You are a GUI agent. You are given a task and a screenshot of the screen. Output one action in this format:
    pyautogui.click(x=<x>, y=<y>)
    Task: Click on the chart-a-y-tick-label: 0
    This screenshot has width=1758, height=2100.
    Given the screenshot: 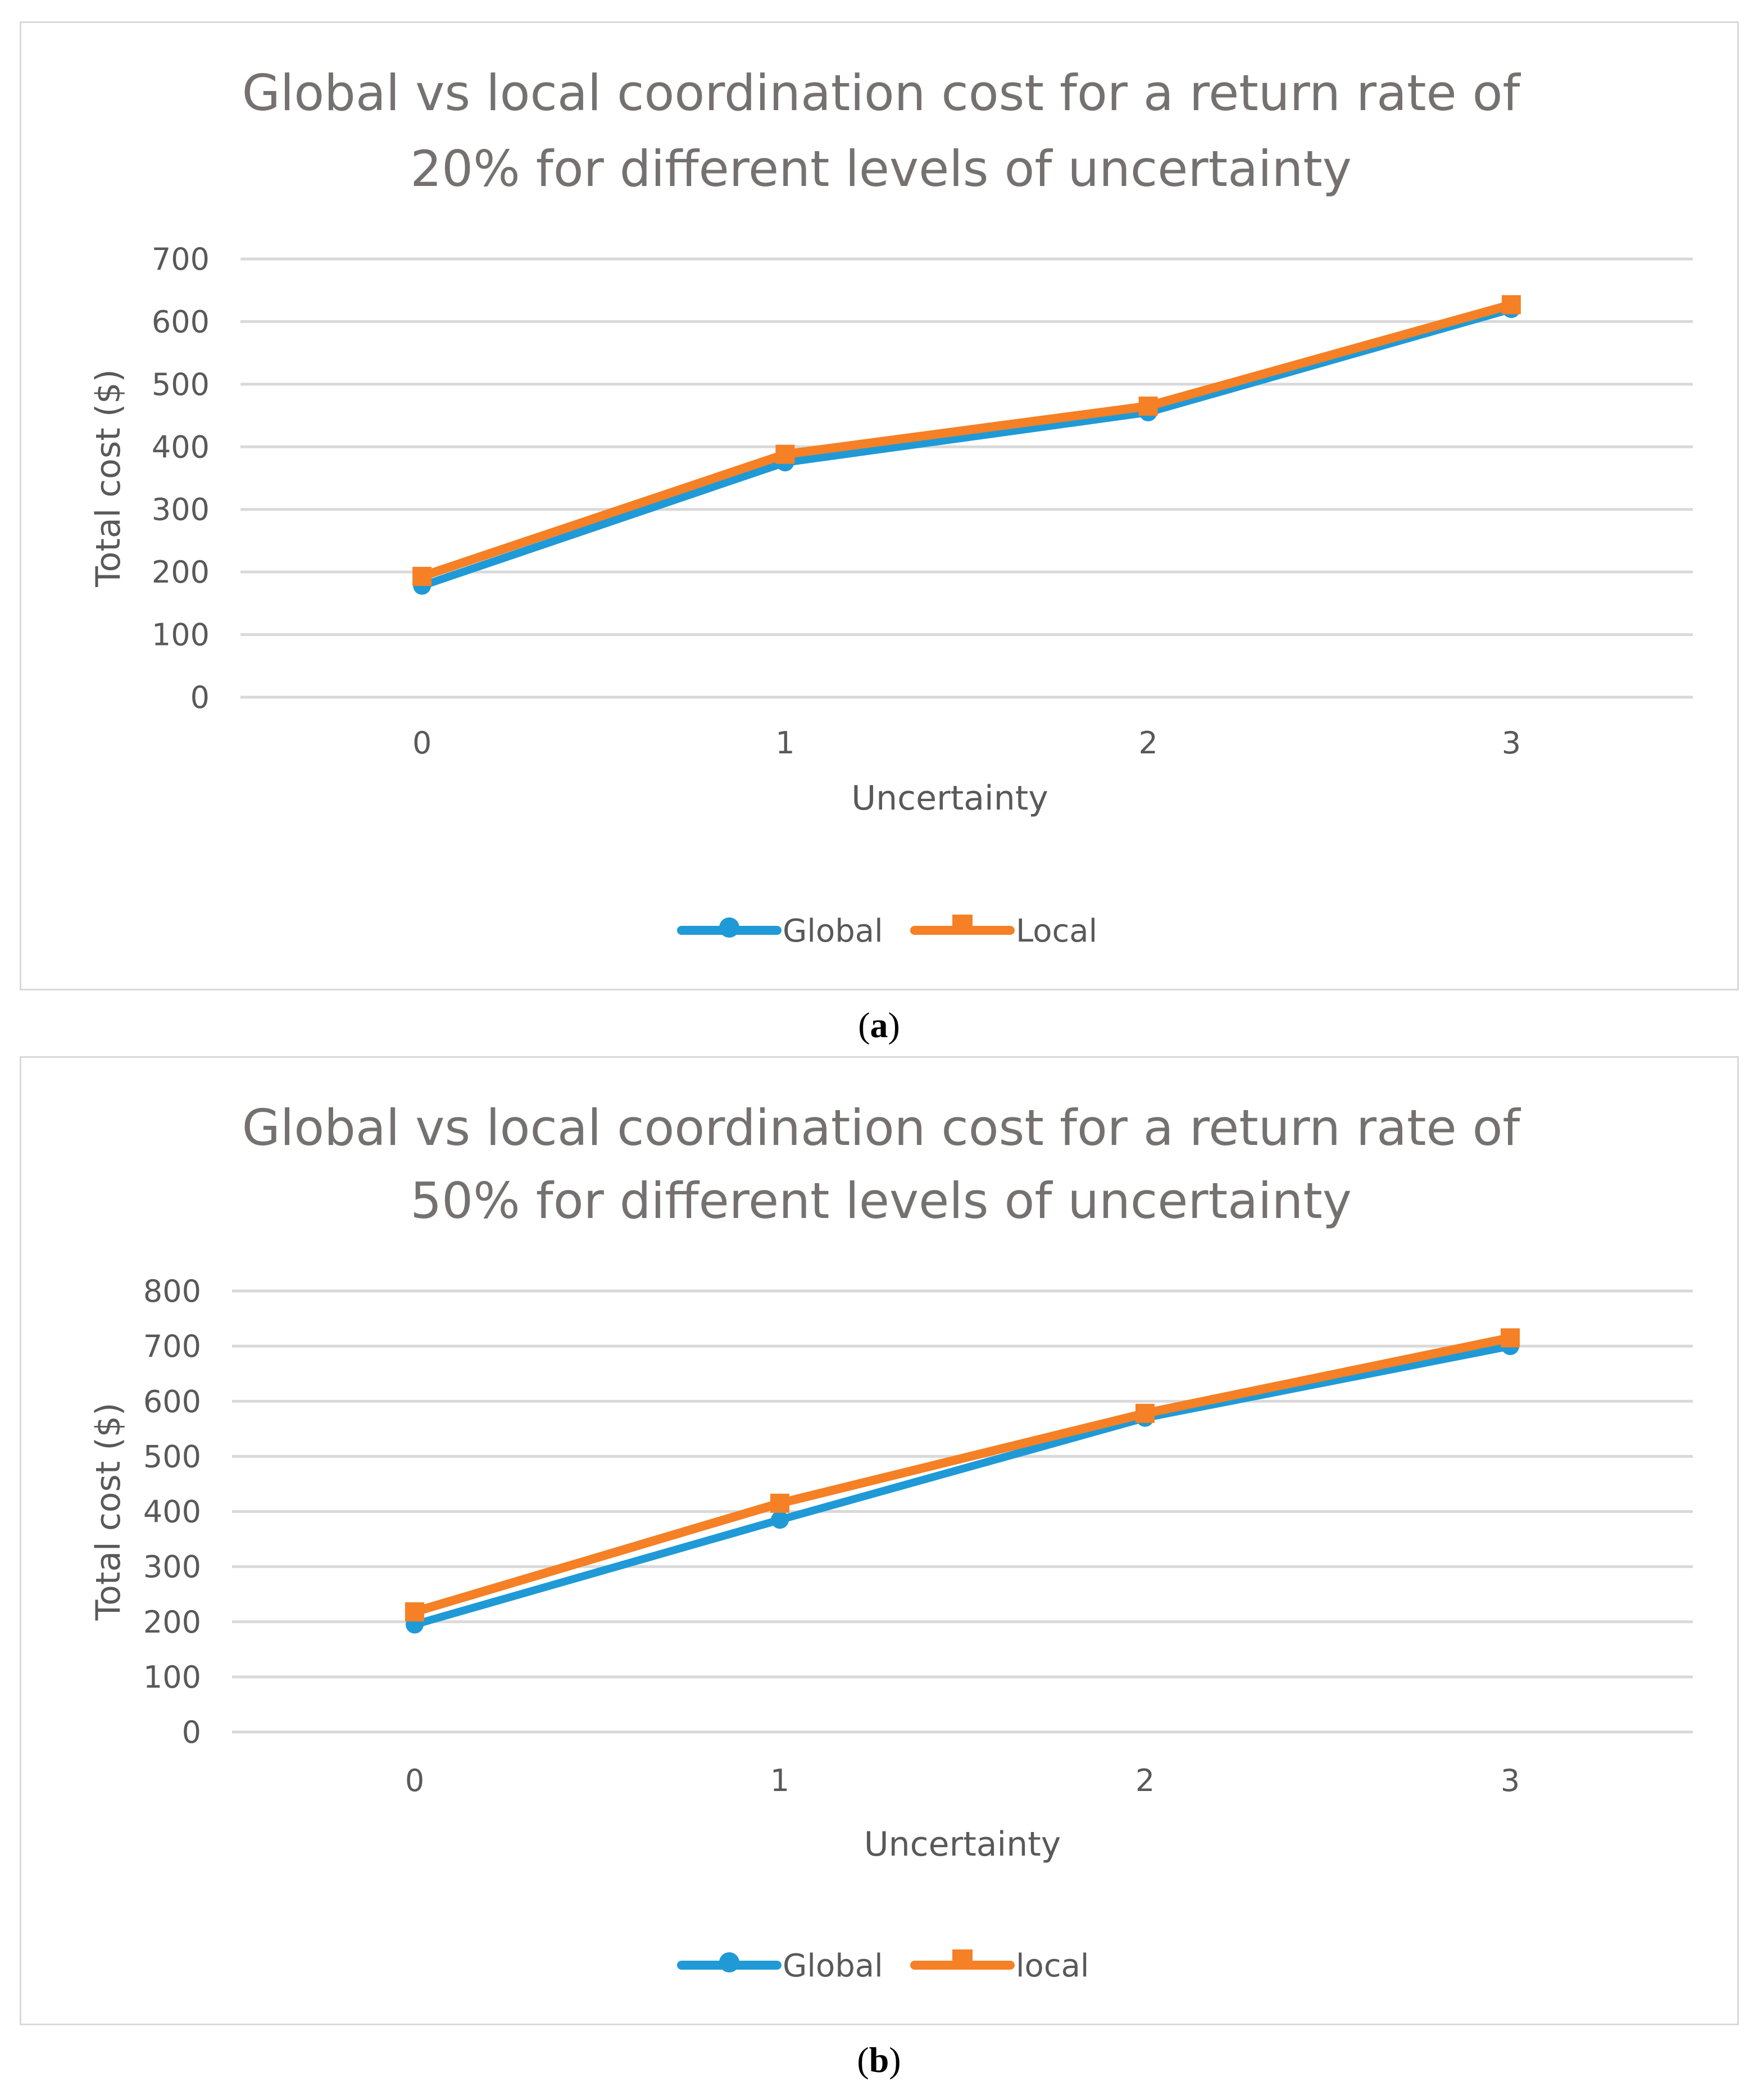 What is the action you would take?
    pyautogui.click(x=200, y=697)
    